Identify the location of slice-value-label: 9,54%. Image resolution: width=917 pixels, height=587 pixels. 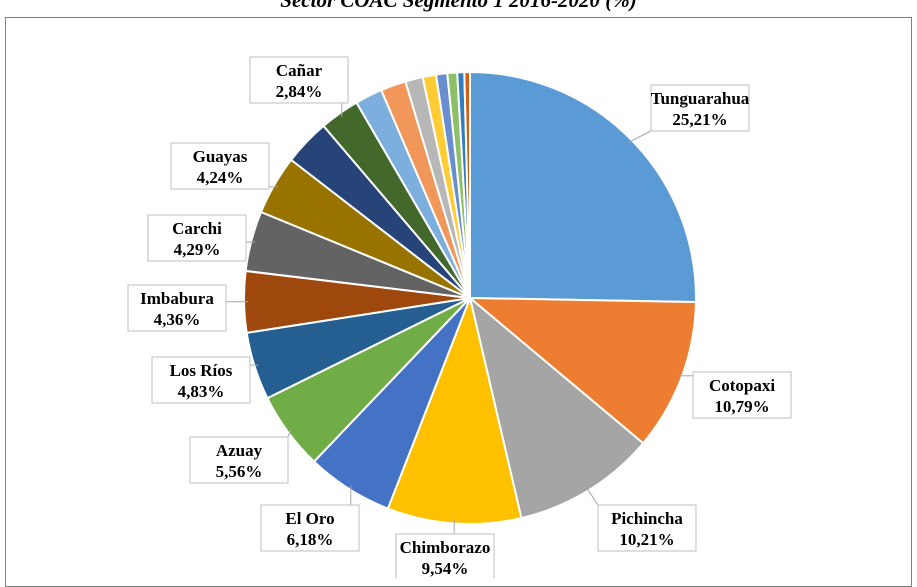
(445, 568).